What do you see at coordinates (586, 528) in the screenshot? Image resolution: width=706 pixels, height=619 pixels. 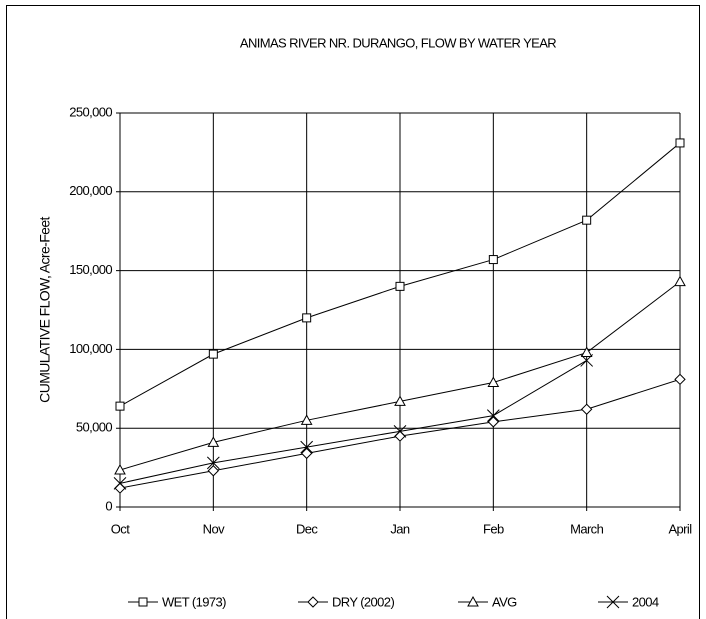 I see `x-tick-label: March` at bounding box center [586, 528].